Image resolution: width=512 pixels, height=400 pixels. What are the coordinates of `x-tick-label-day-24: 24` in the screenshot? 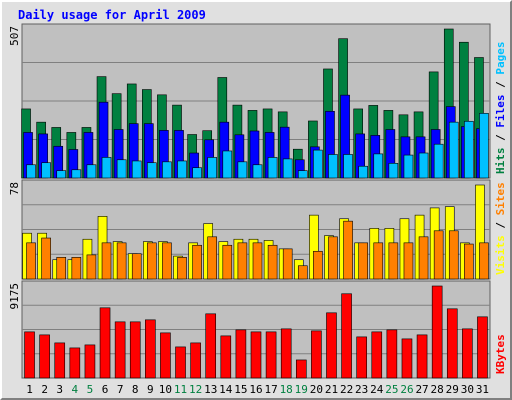 It's located at (377, 389).